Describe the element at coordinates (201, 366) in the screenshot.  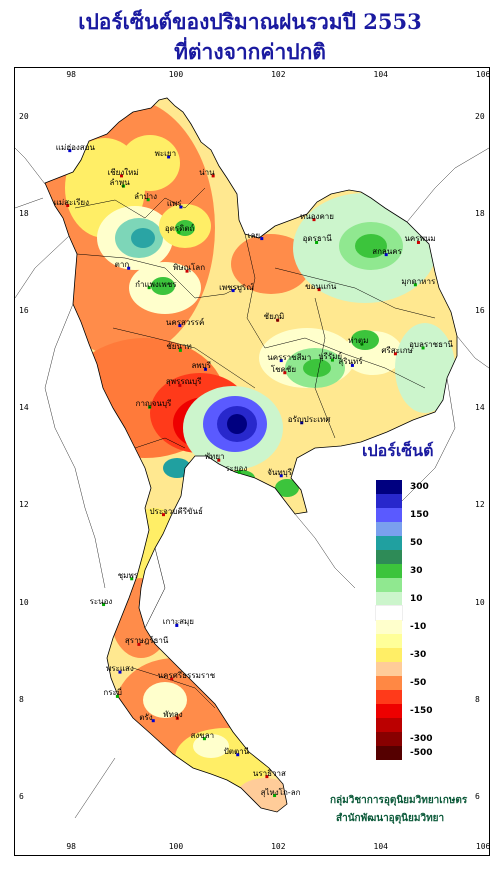
I see `province-label: ลพบุรี` at that location.